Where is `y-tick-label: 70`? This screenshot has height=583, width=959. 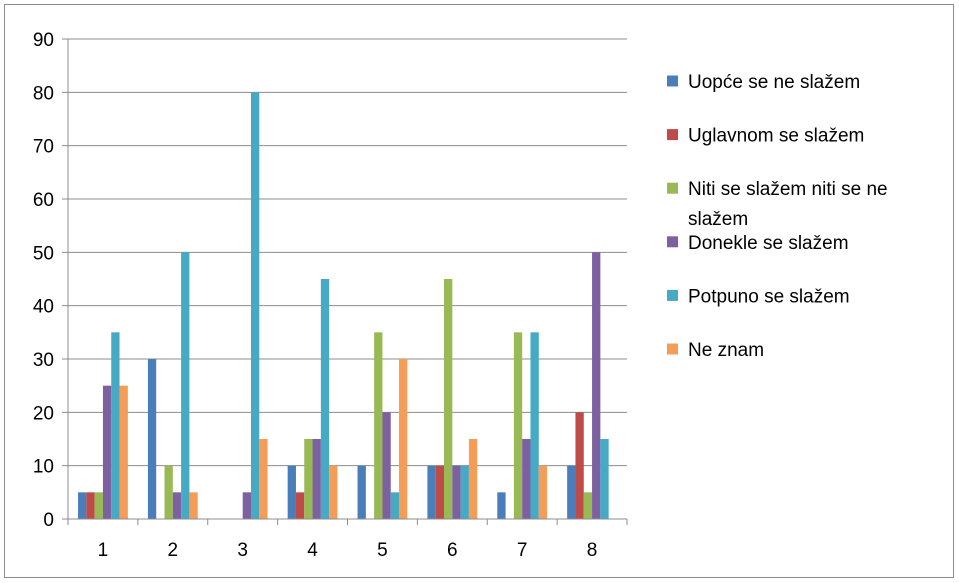 y-tick-label: 70 is located at coordinates (43, 147).